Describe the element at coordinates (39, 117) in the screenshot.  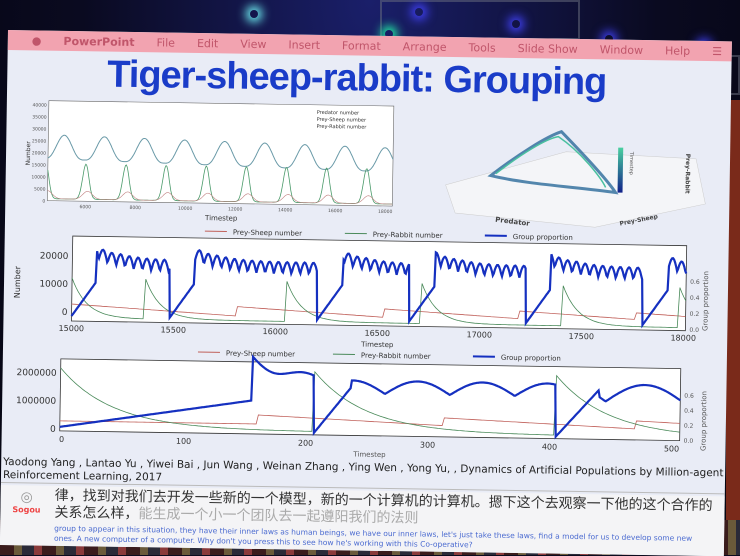
I see `tick-label: 35000` at that location.